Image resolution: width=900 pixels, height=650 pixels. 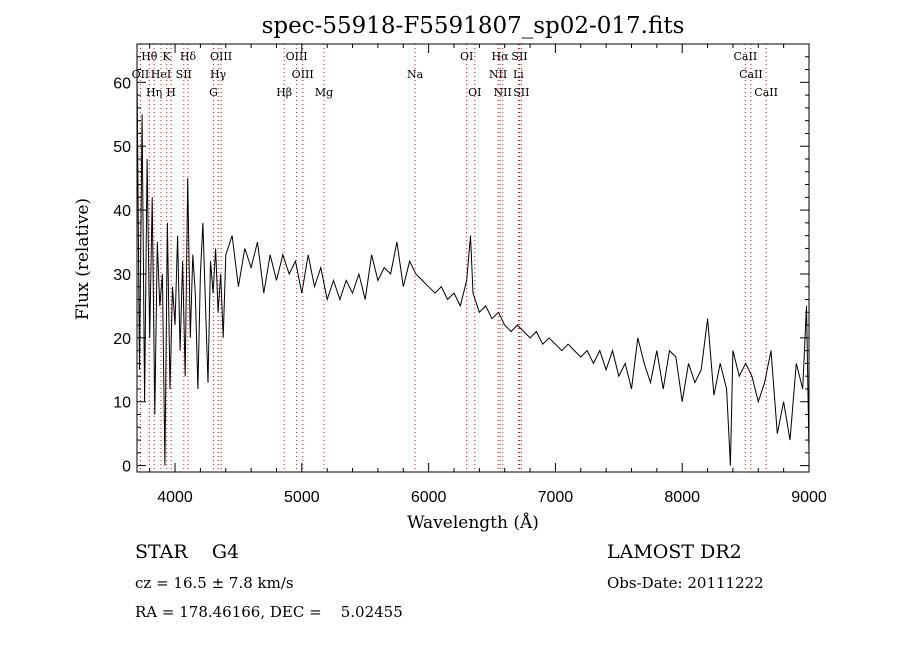 What do you see at coordinates (122, 403) in the screenshot?
I see `y-tick-label: 10` at bounding box center [122, 403].